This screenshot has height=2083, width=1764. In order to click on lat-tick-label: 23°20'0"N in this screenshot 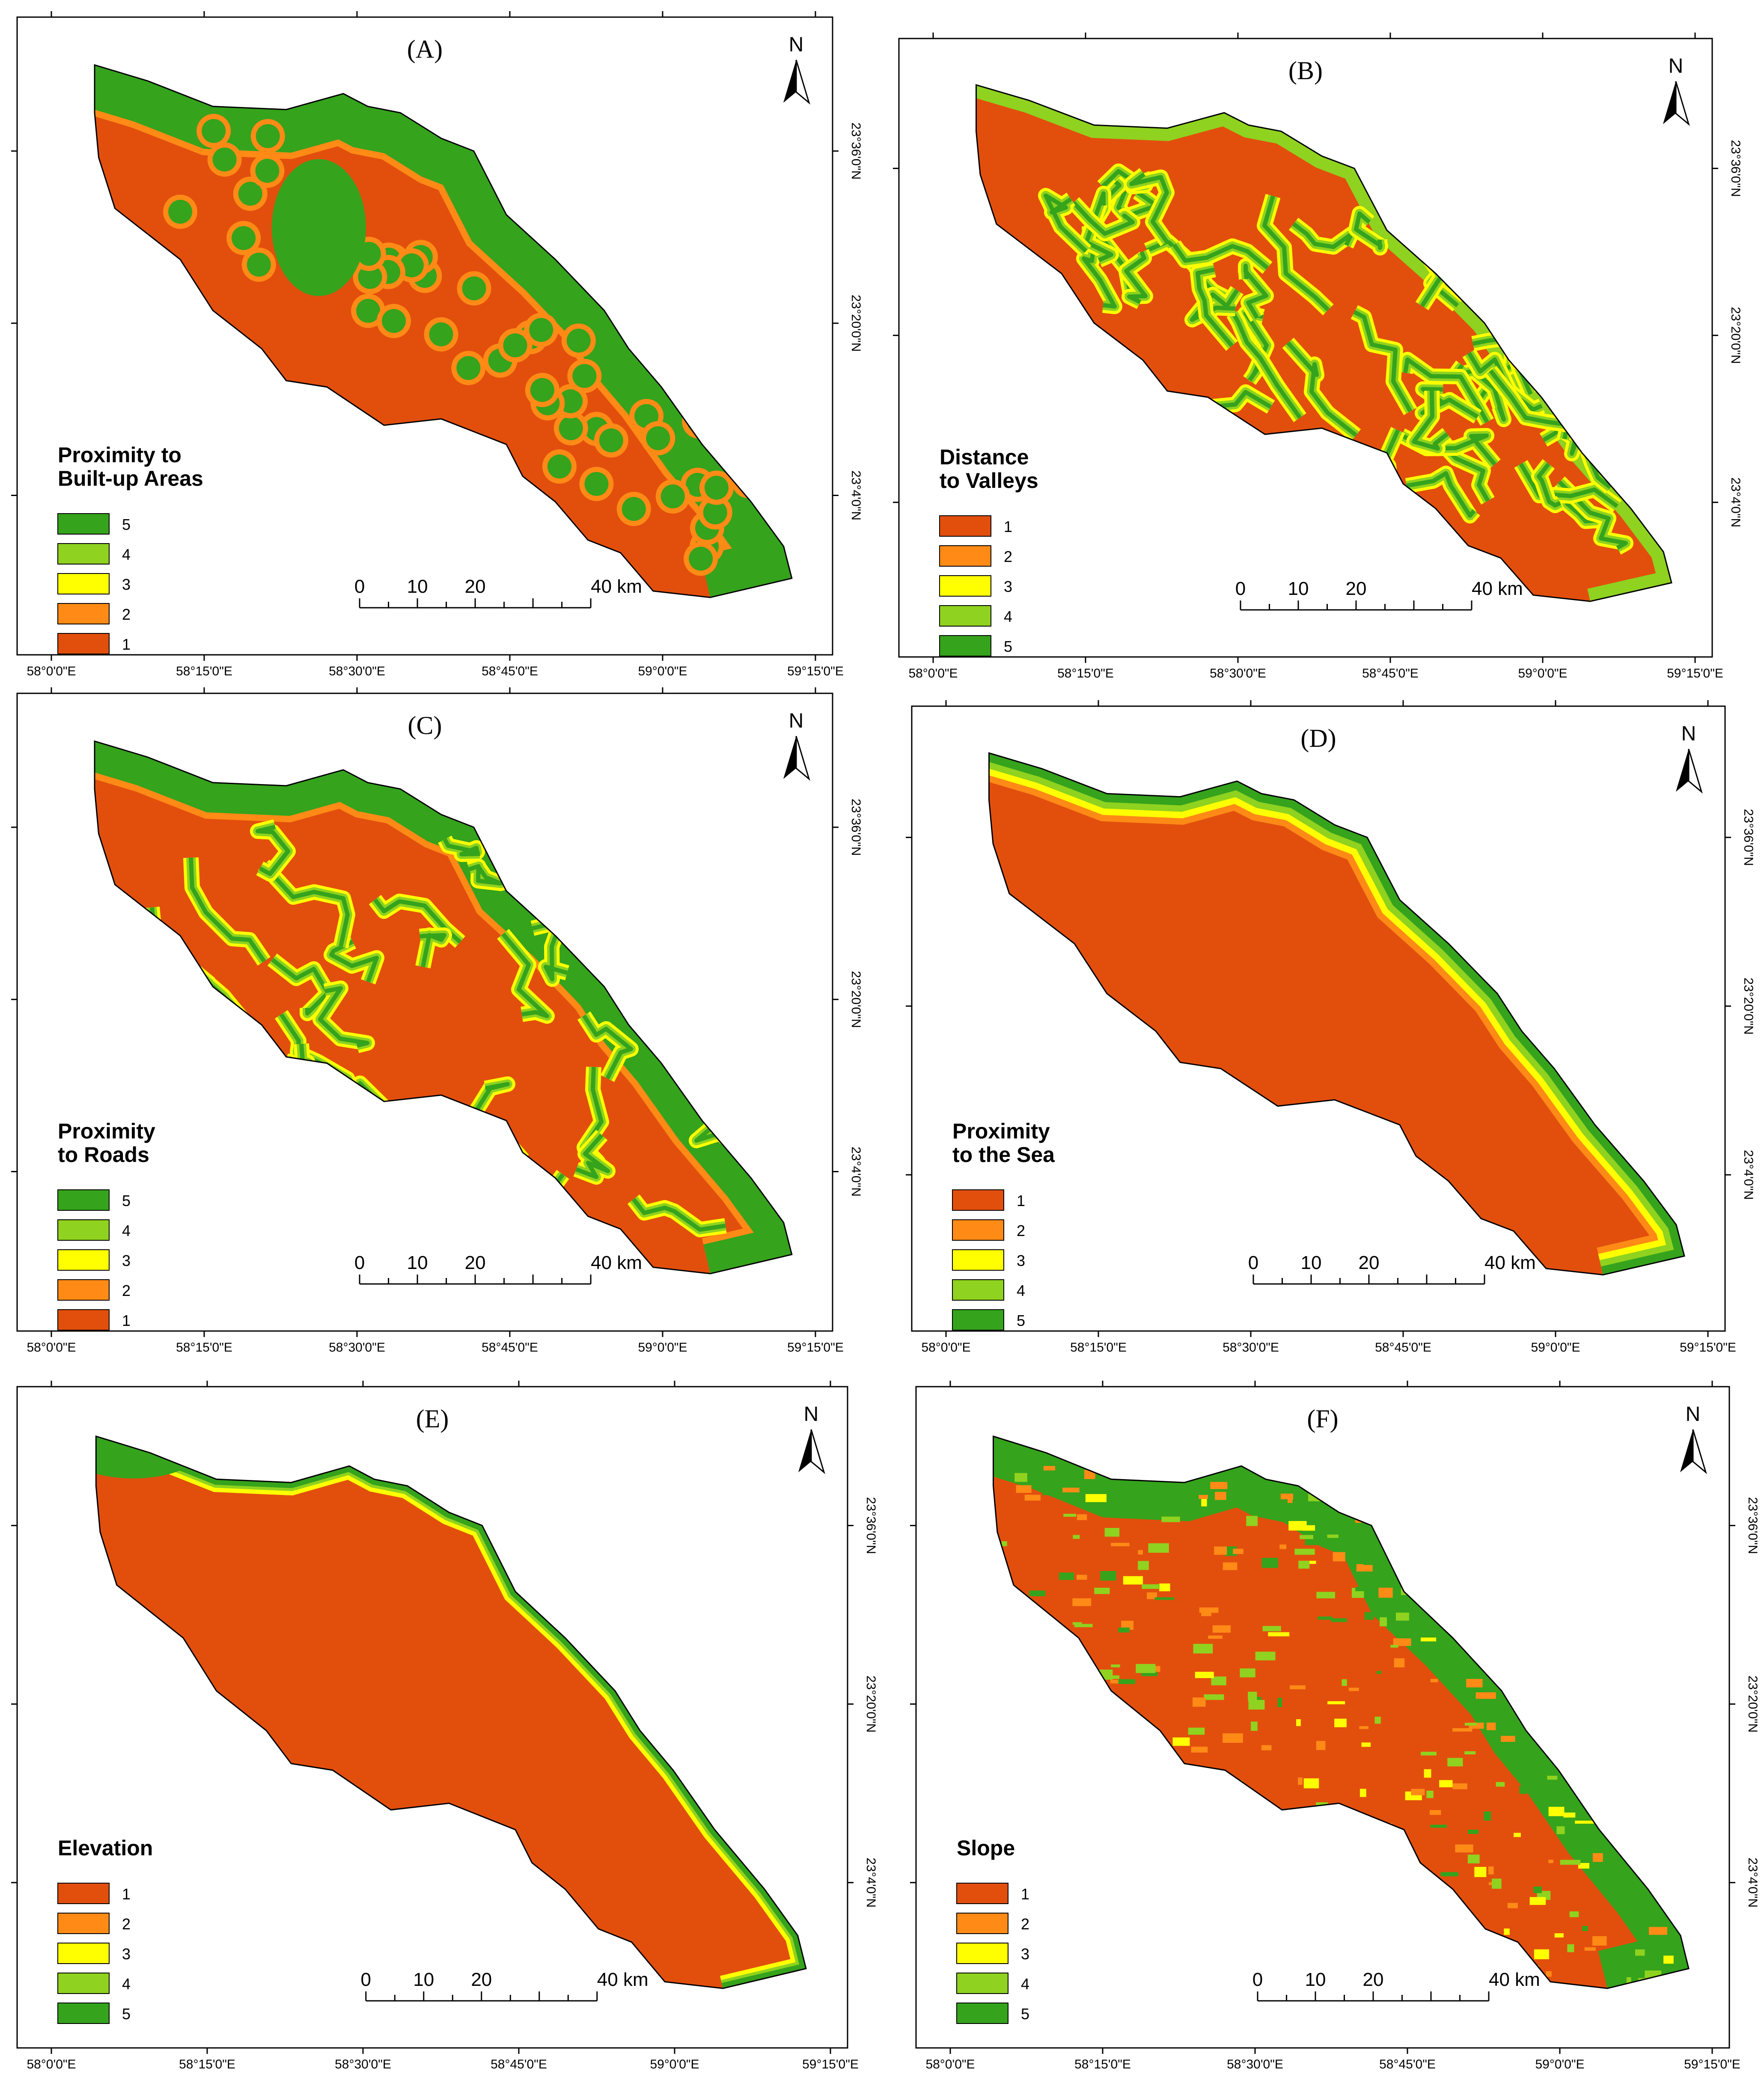, I will do `click(856, 999)`.